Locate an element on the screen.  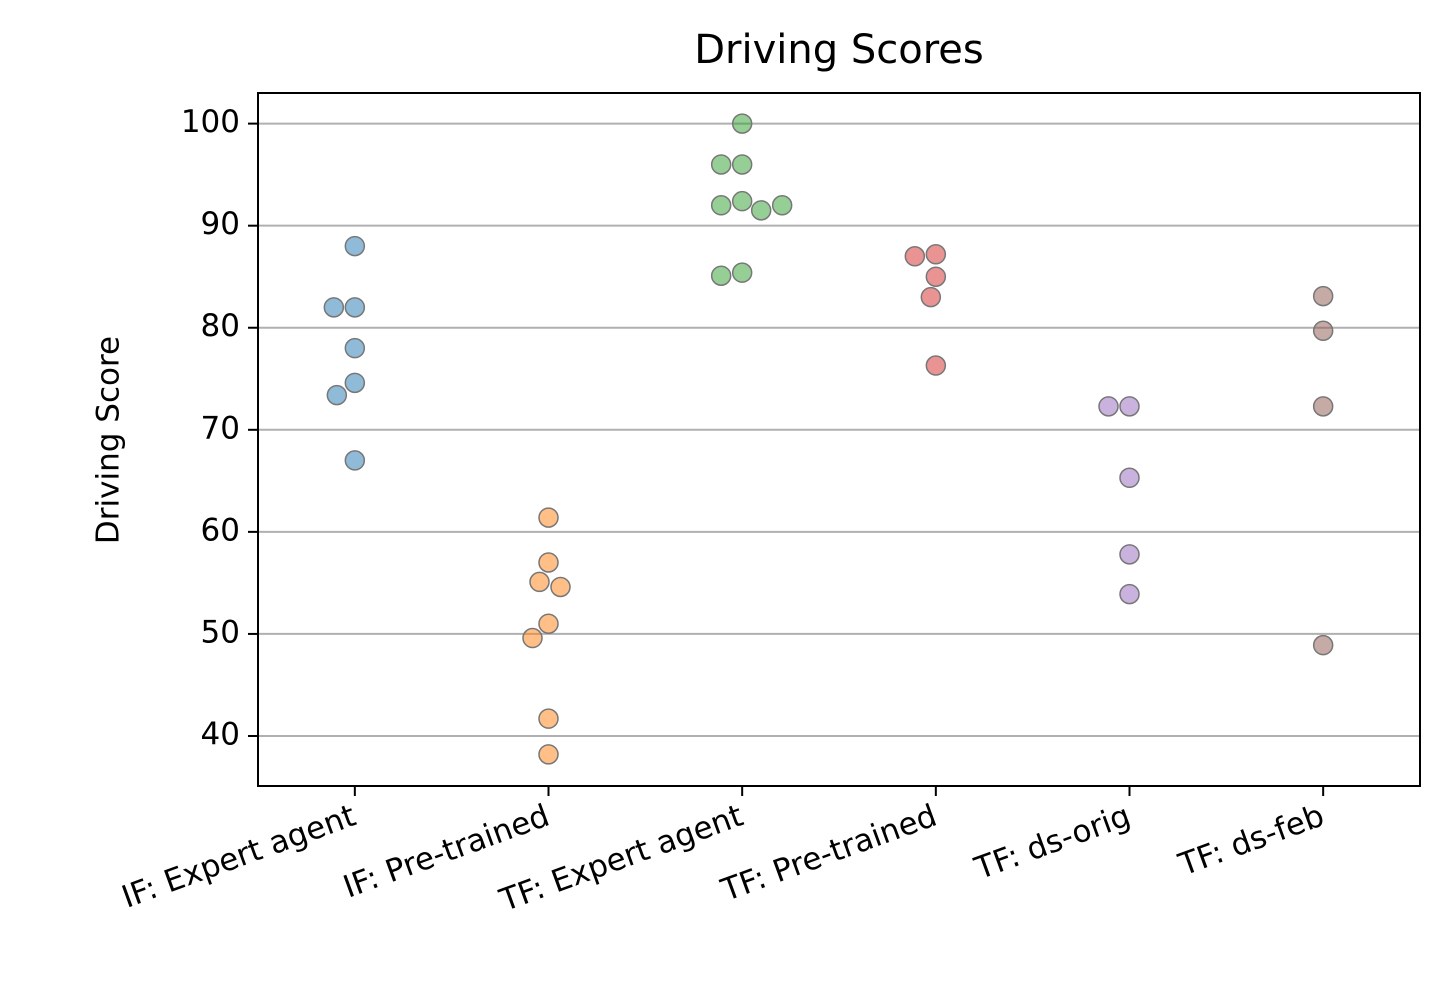
y-tick-label: 80 is located at coordinates (220, 326).